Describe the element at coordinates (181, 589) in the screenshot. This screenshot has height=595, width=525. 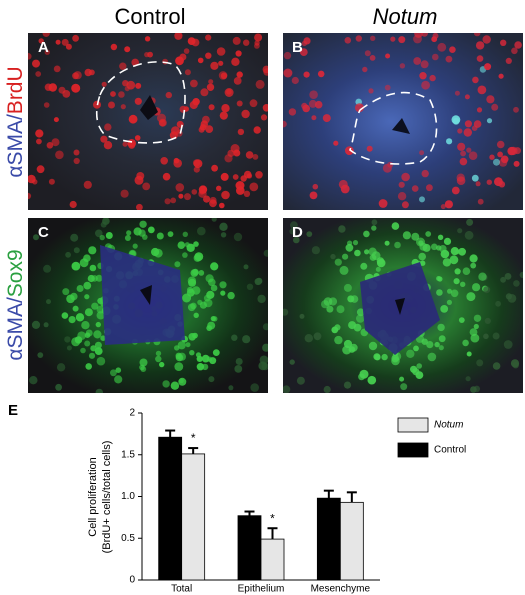
I see `x-tick-label: Total` at that location.